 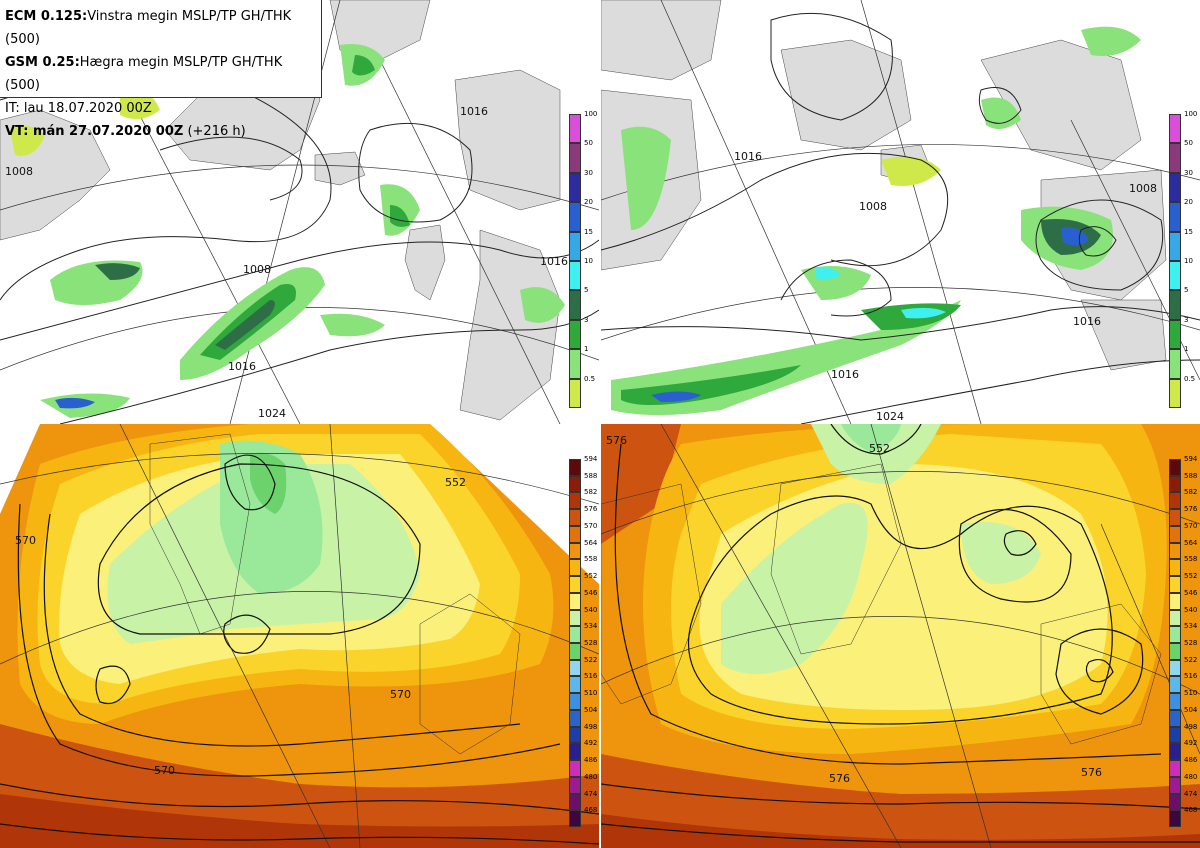 I want to click on colorbar-label: 492, so click(x=591, y=743).